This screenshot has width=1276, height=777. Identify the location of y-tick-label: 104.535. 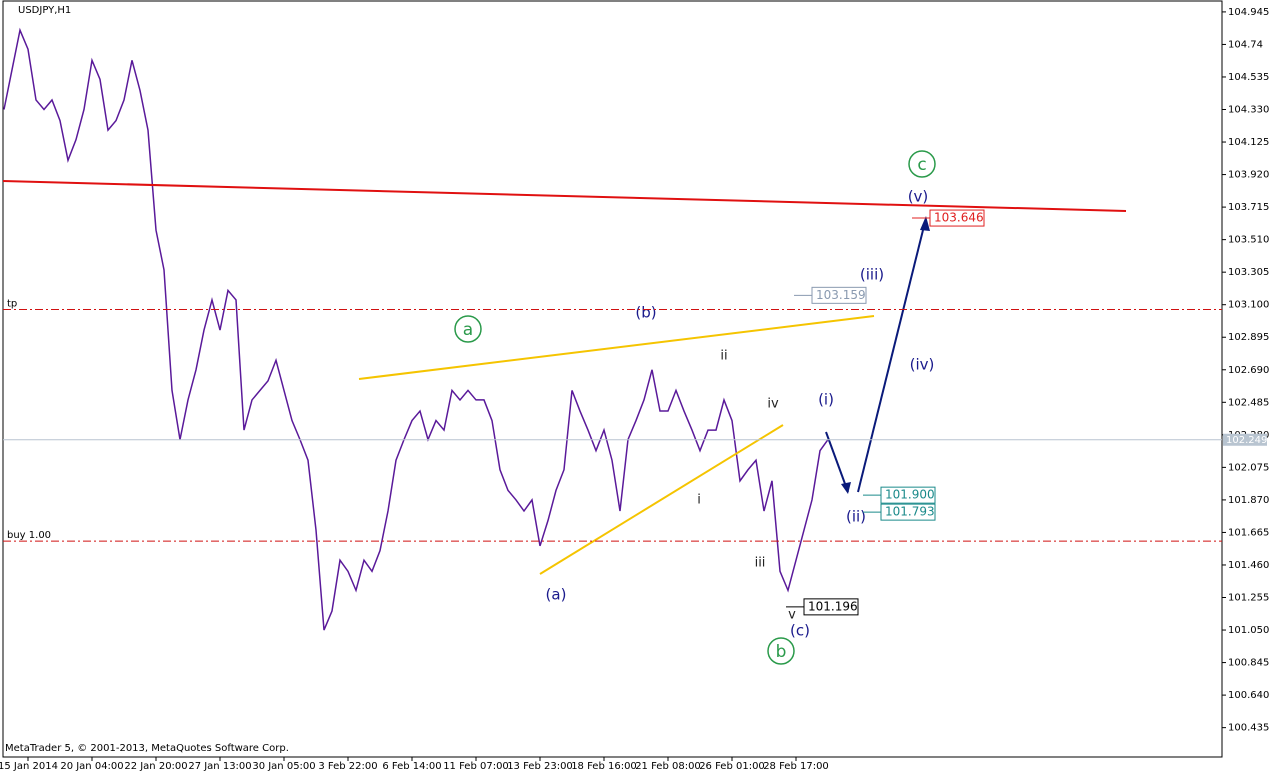
(1248, 77).